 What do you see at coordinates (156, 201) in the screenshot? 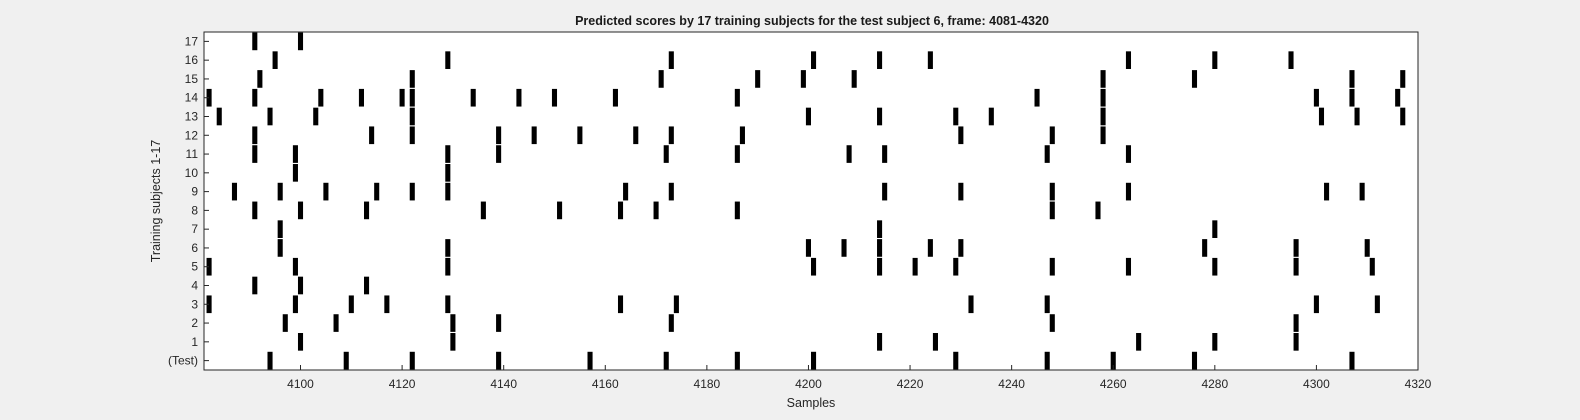
I see `y-axis-label: Training subjects 1-17` at bounding box center [156, 201].